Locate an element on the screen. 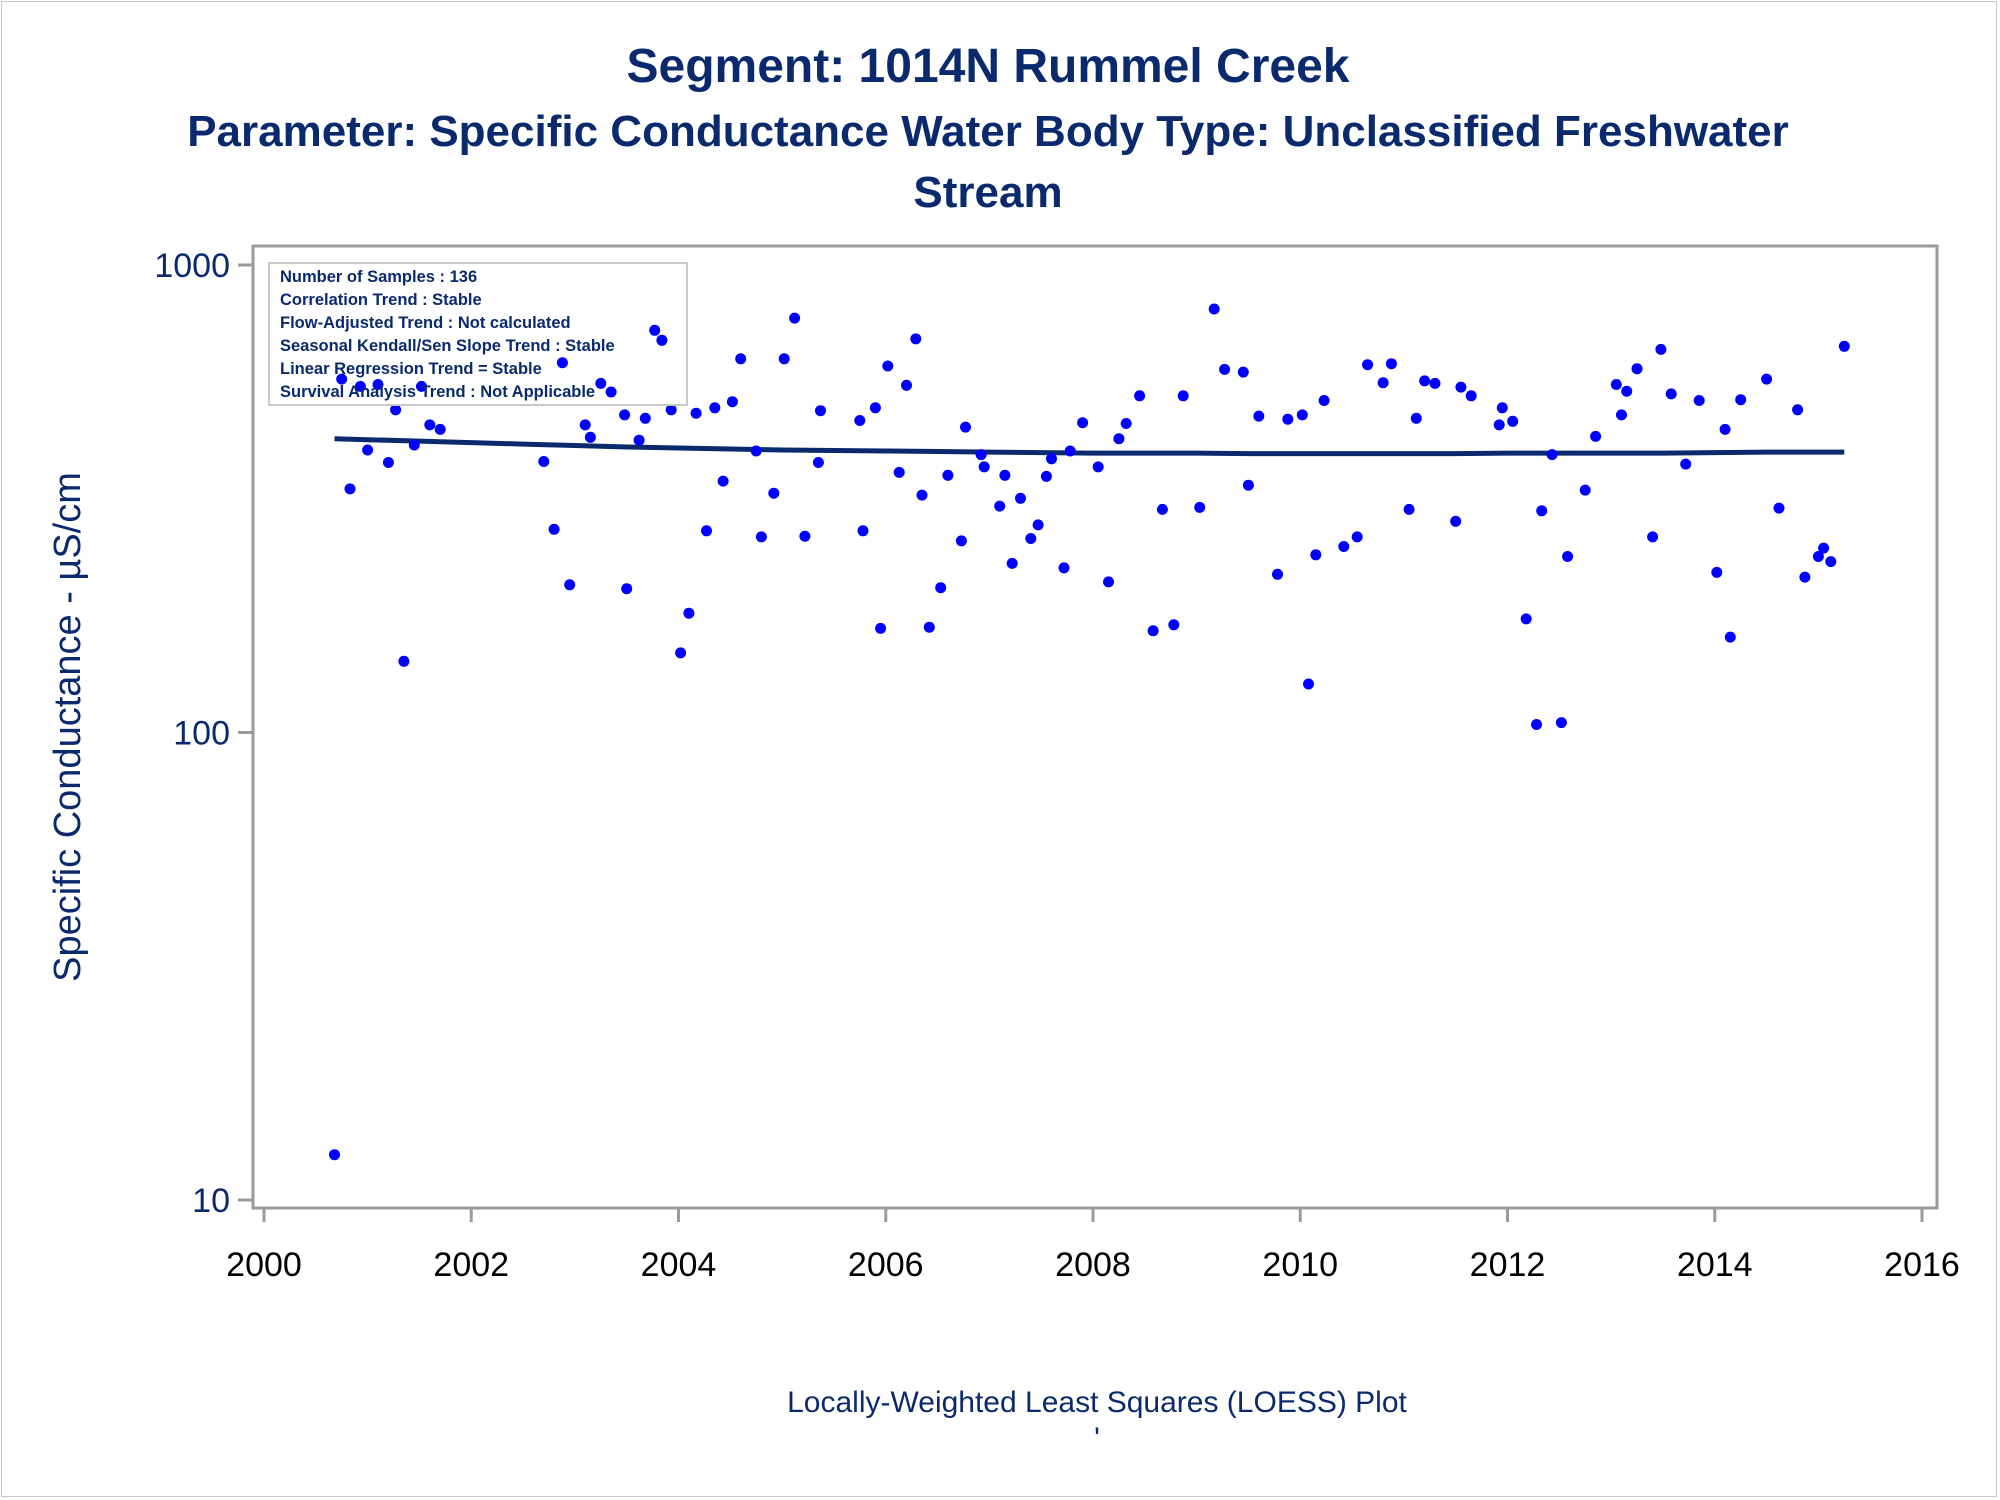  x-tick-label-2000: 2000 is located at coordinates (264, 1265).